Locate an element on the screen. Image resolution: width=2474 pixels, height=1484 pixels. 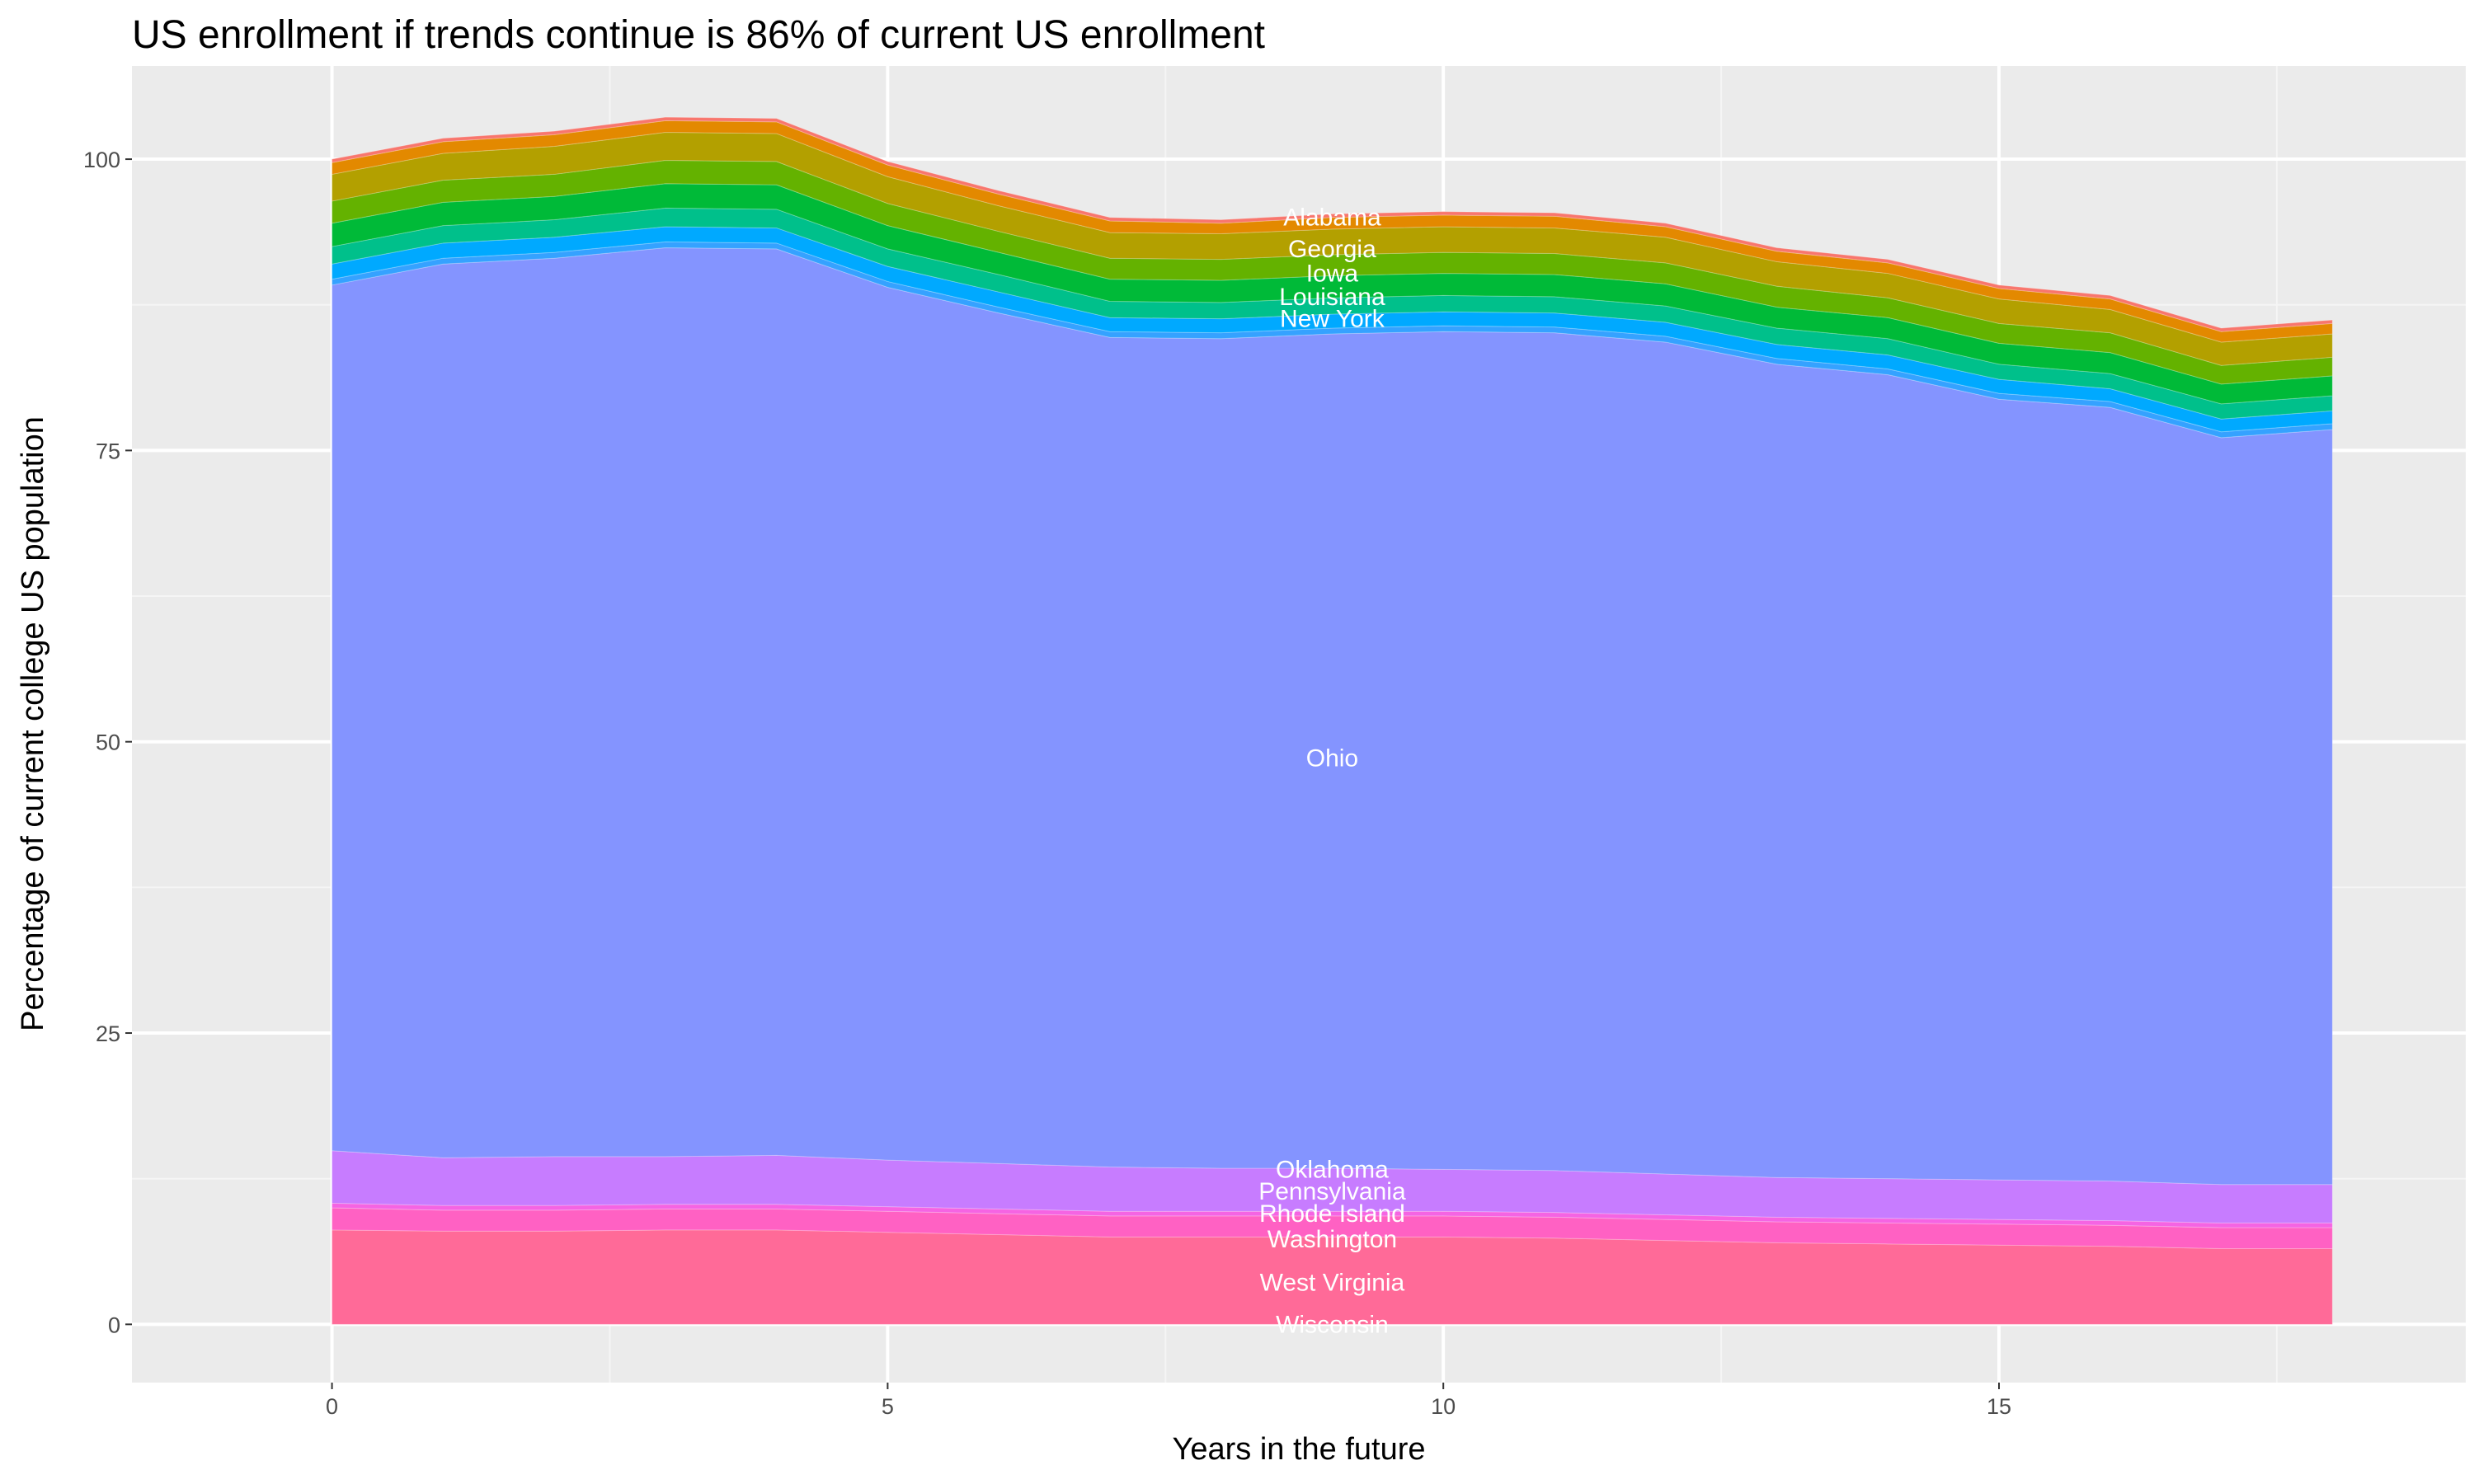
area-label: Washington is located at coordinates (1332, 1239).